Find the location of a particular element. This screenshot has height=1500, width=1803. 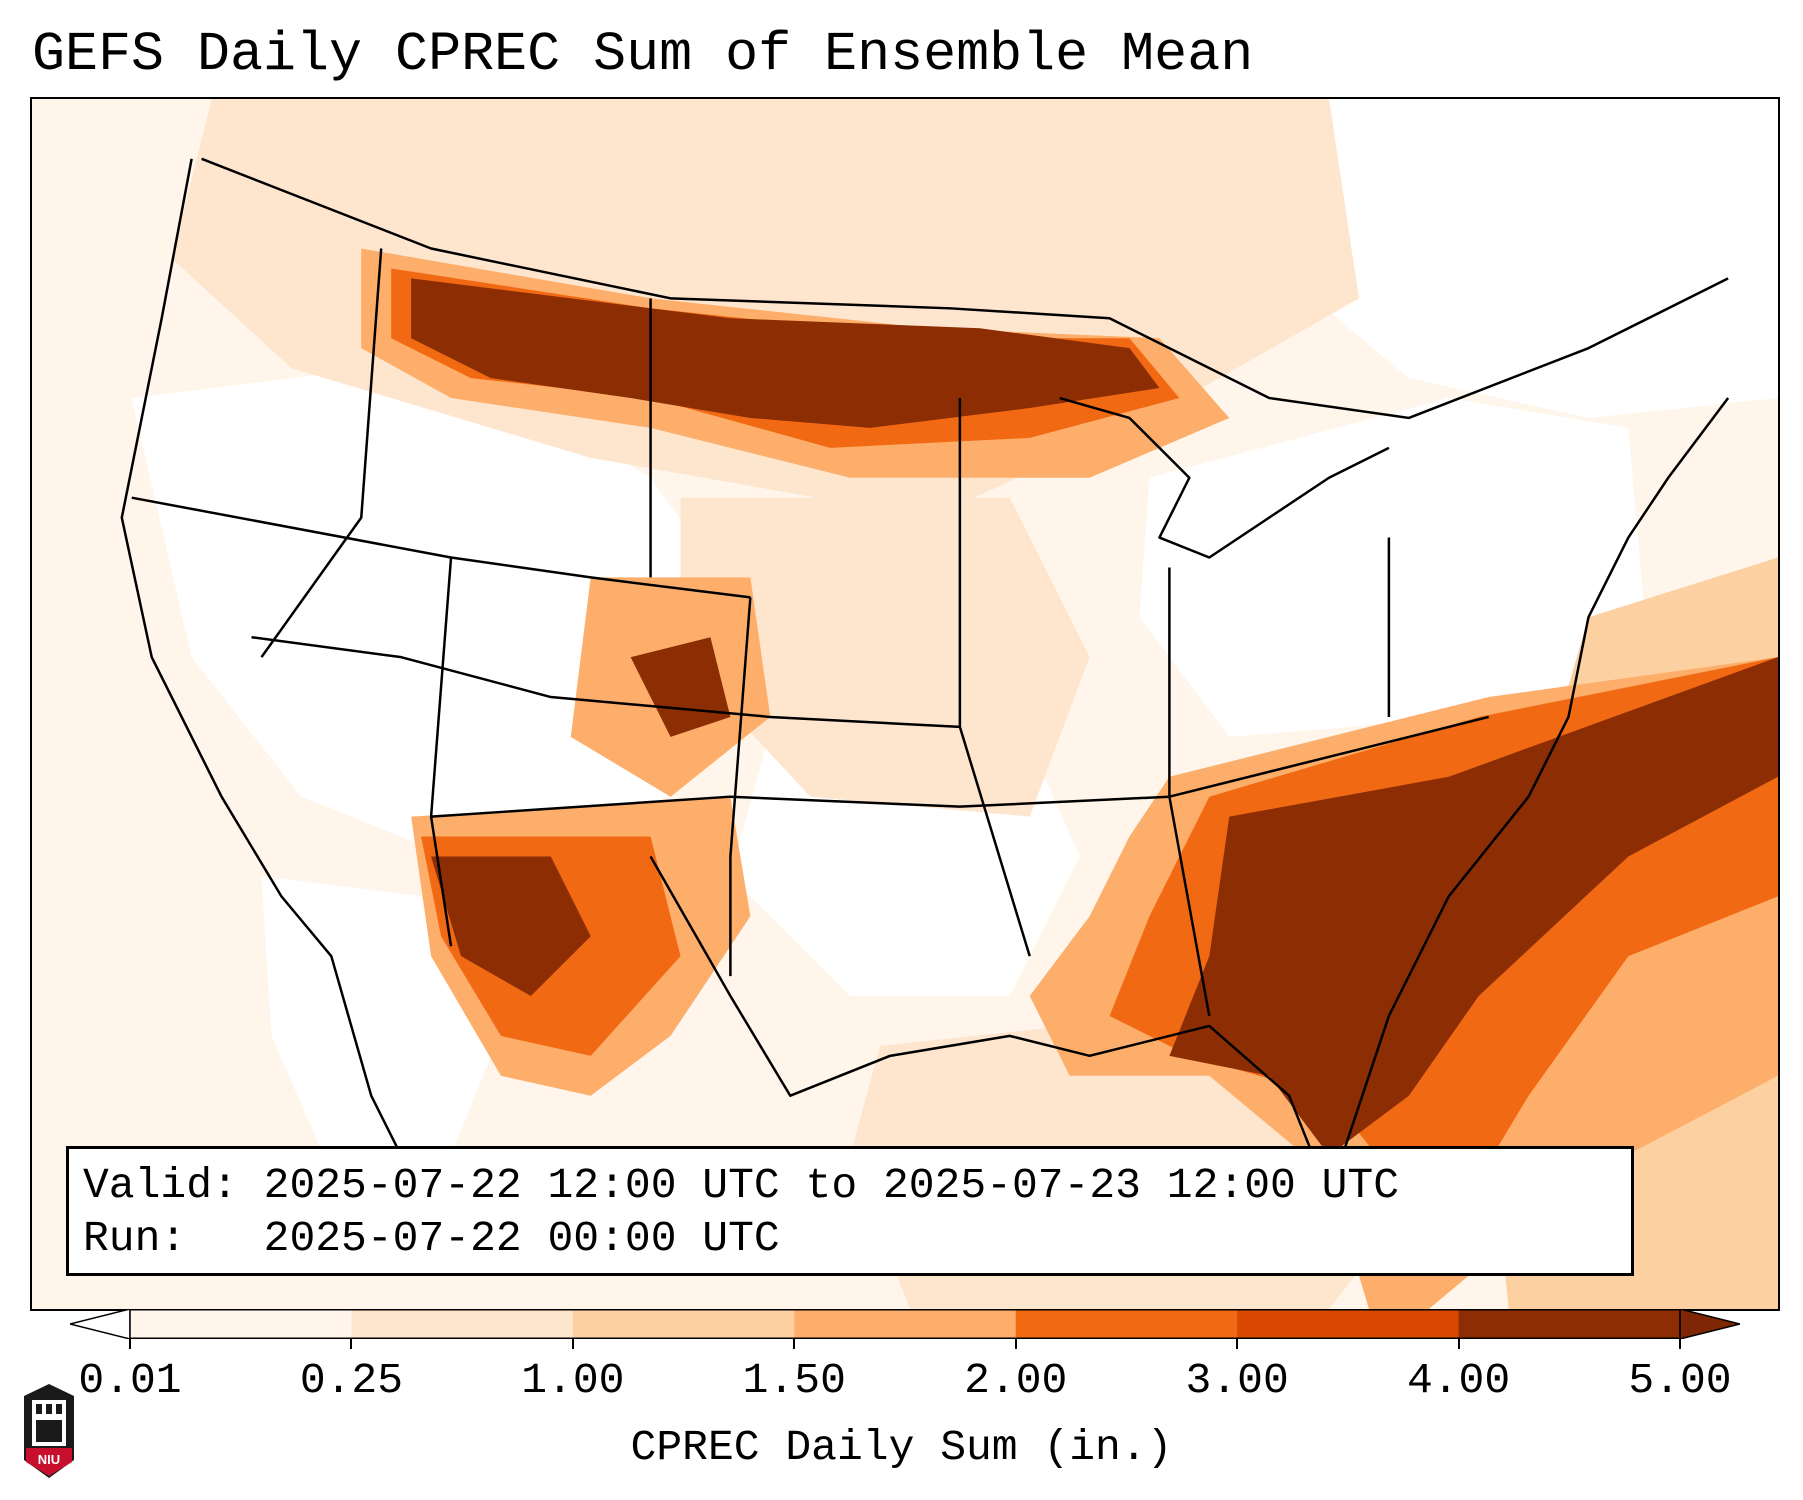

run-row: Run: 2025-07-22 00:00 UTC is located at coordinates (850, 1238).